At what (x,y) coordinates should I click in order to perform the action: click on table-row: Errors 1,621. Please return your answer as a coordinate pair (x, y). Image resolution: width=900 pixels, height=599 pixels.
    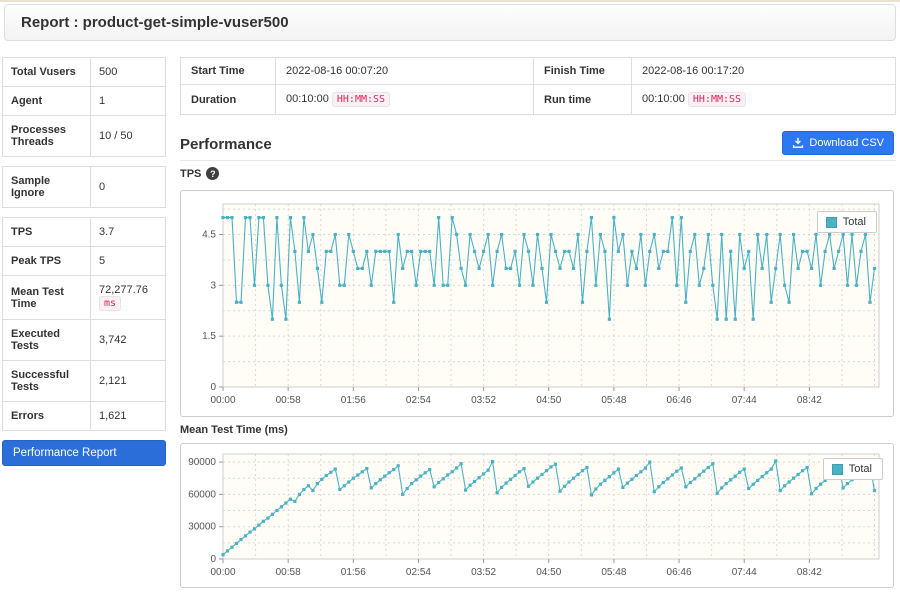
    Looking at the image, I should click on (84, 416).